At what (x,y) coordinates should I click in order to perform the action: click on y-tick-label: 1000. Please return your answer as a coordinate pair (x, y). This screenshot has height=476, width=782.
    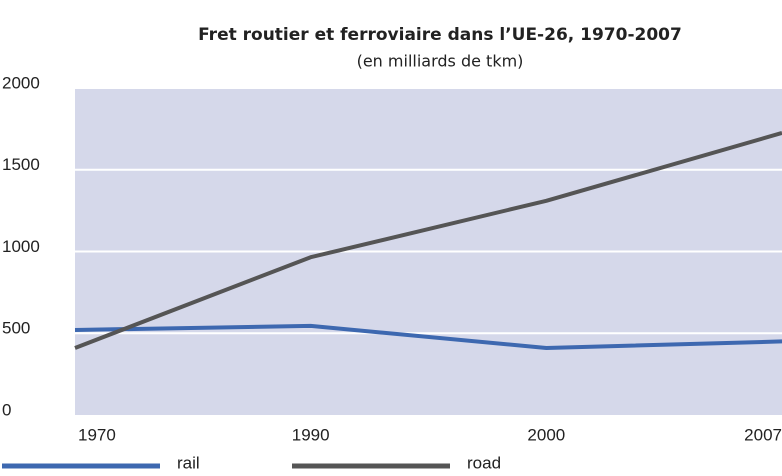
    Looking at the image, I should click on (21, 246).